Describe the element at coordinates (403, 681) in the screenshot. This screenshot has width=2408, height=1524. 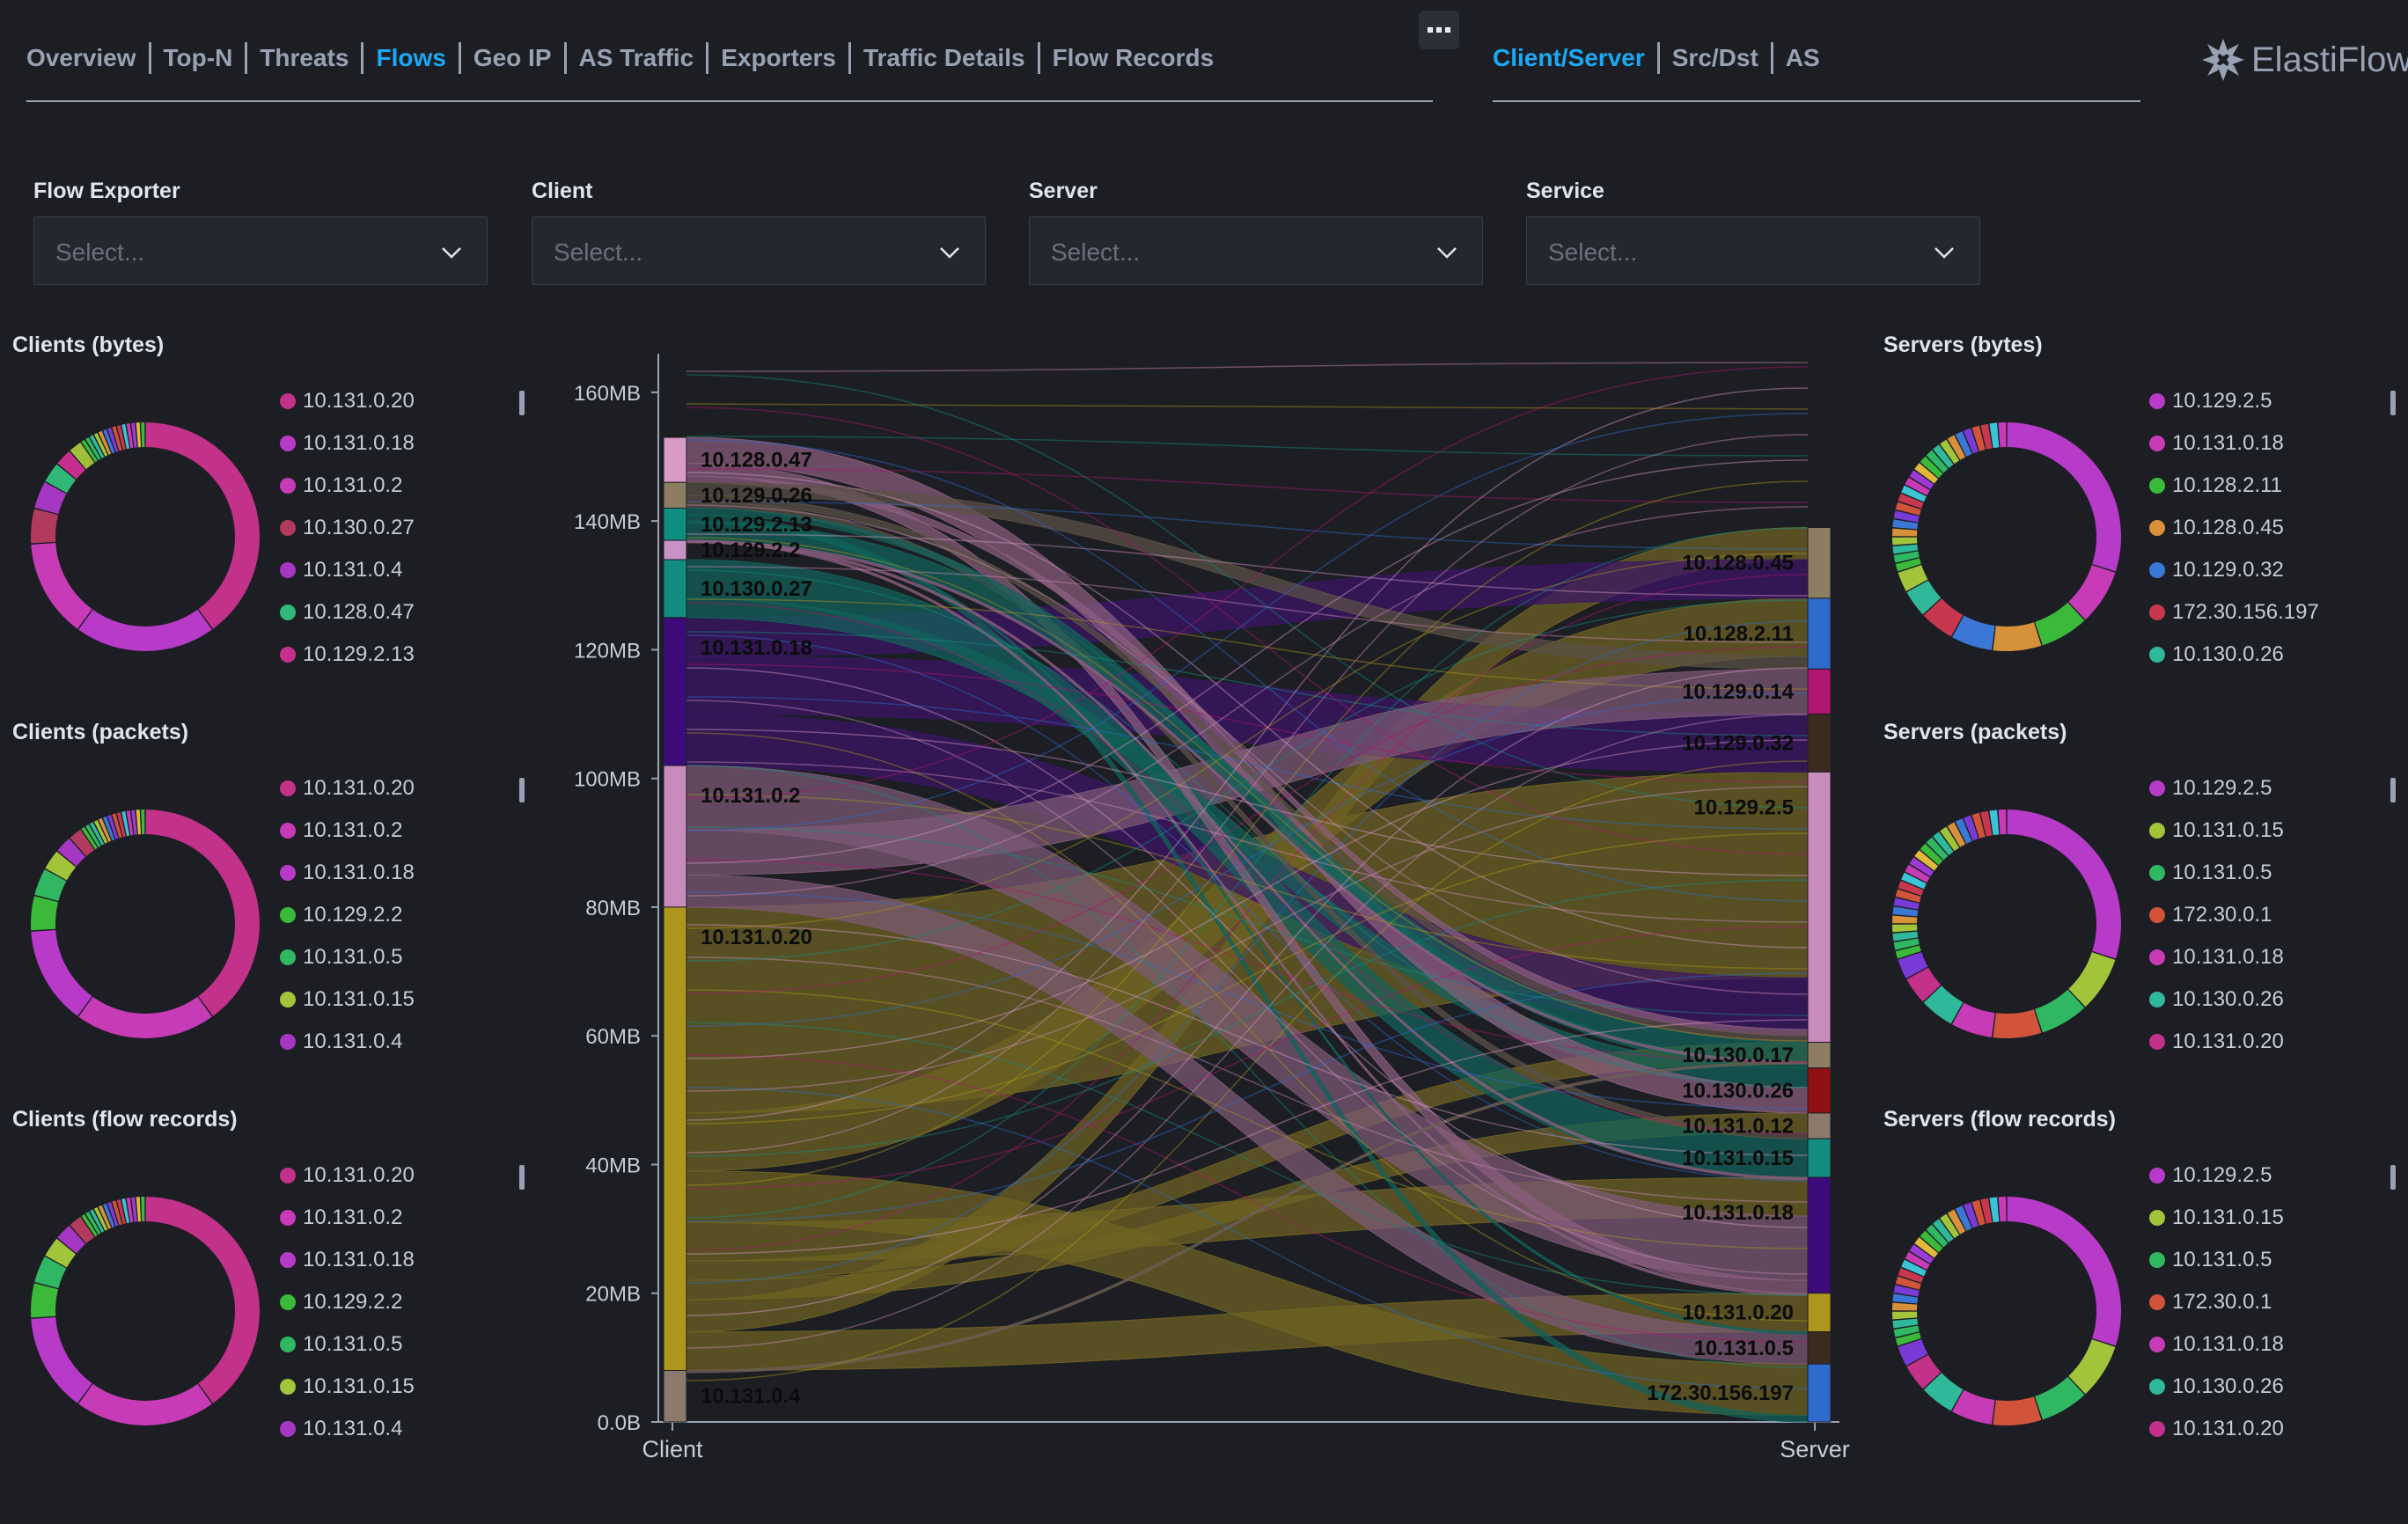
I see `legend-item: 10.129.0.26` at that location.